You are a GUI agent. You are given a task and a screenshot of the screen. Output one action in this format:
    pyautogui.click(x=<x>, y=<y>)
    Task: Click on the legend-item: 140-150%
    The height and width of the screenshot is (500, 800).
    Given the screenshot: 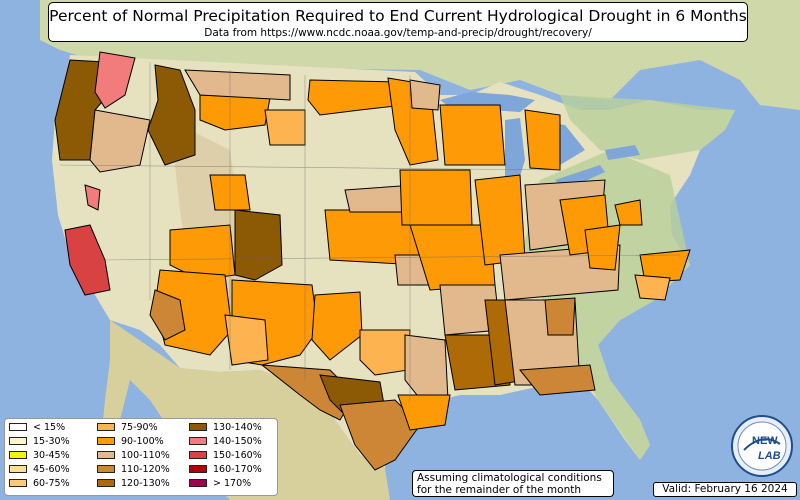 What is the action you would take?
    pyautogui.click(x=225, y=442)
    